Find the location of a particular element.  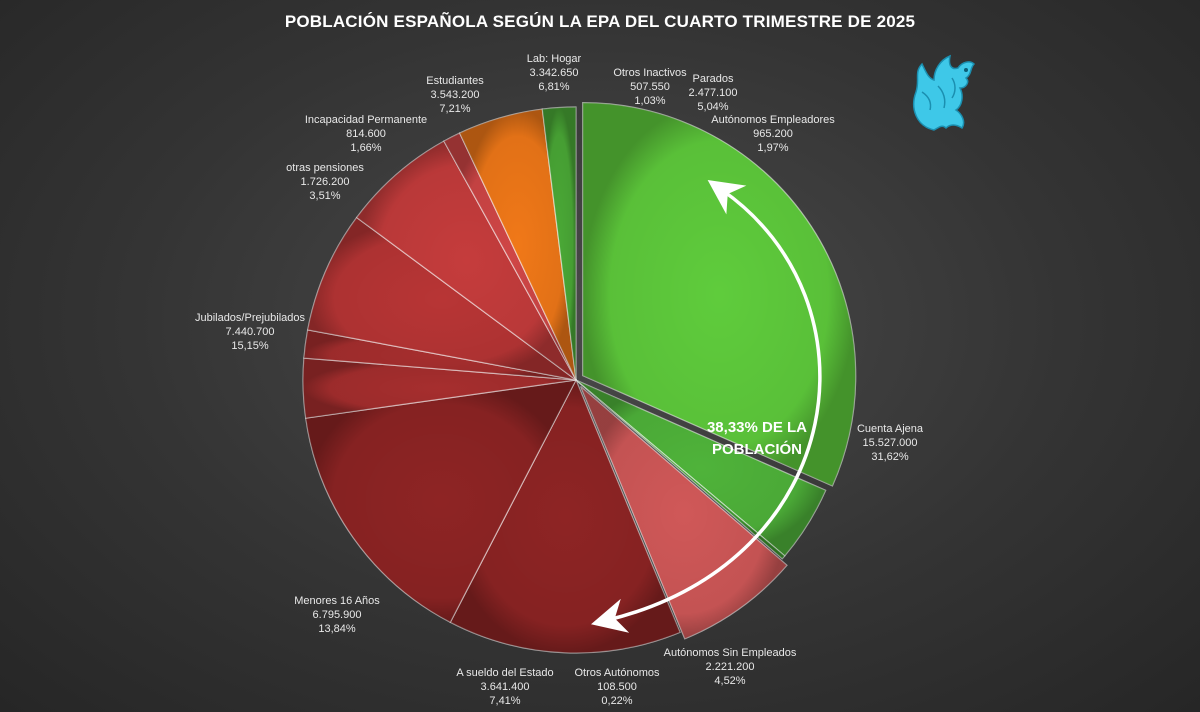

slice-label-value: 2.221.200 is located at coordinates (730, 667).